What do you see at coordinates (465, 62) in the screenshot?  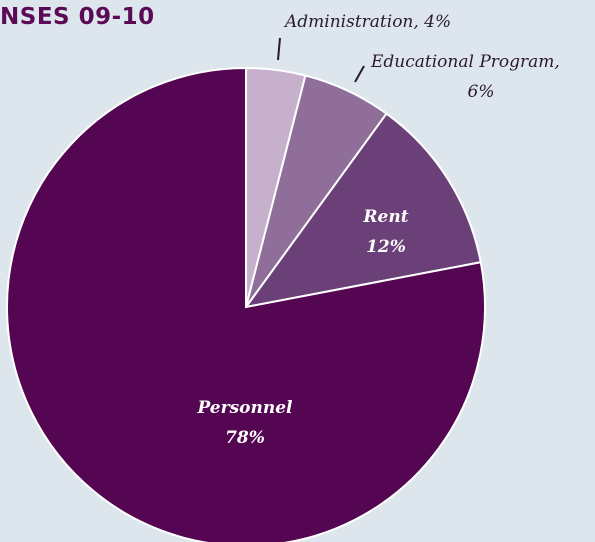 I see `educational-program-label-line1: Educational Program,` at bounding box center [465, 62].